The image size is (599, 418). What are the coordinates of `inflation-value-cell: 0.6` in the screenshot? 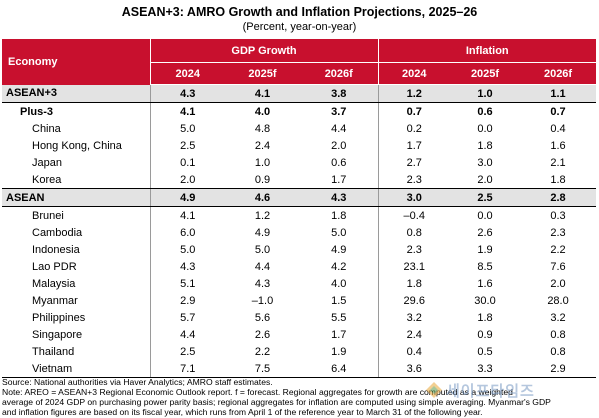 It's located at (485, 111).